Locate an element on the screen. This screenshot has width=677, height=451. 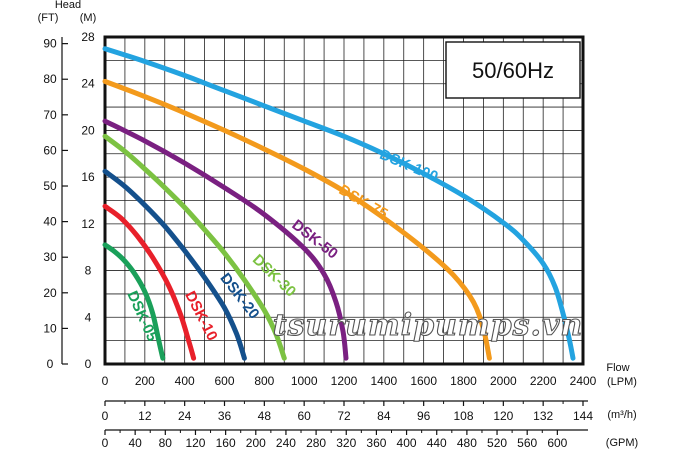
lpm-tick-label: 400 is located at coordinates (185, 381).